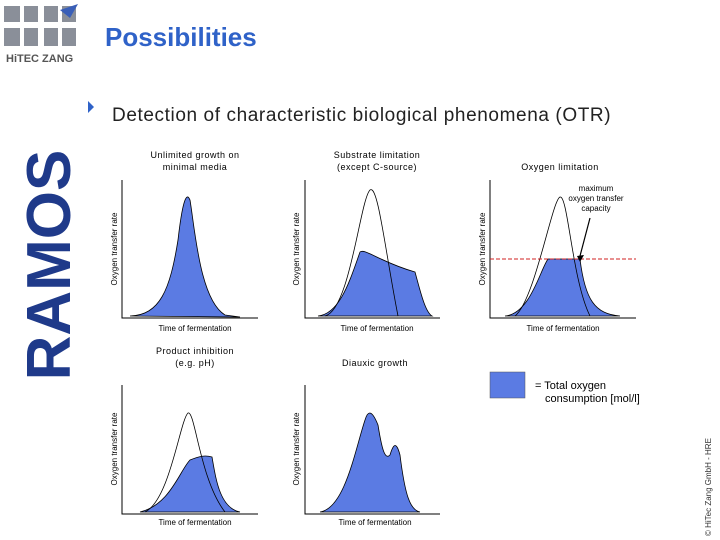  What do you see at coordinates (375, 363) in the screenshot?
I see `panel-title: Diauxic growth` at bounding box center [375, 363].